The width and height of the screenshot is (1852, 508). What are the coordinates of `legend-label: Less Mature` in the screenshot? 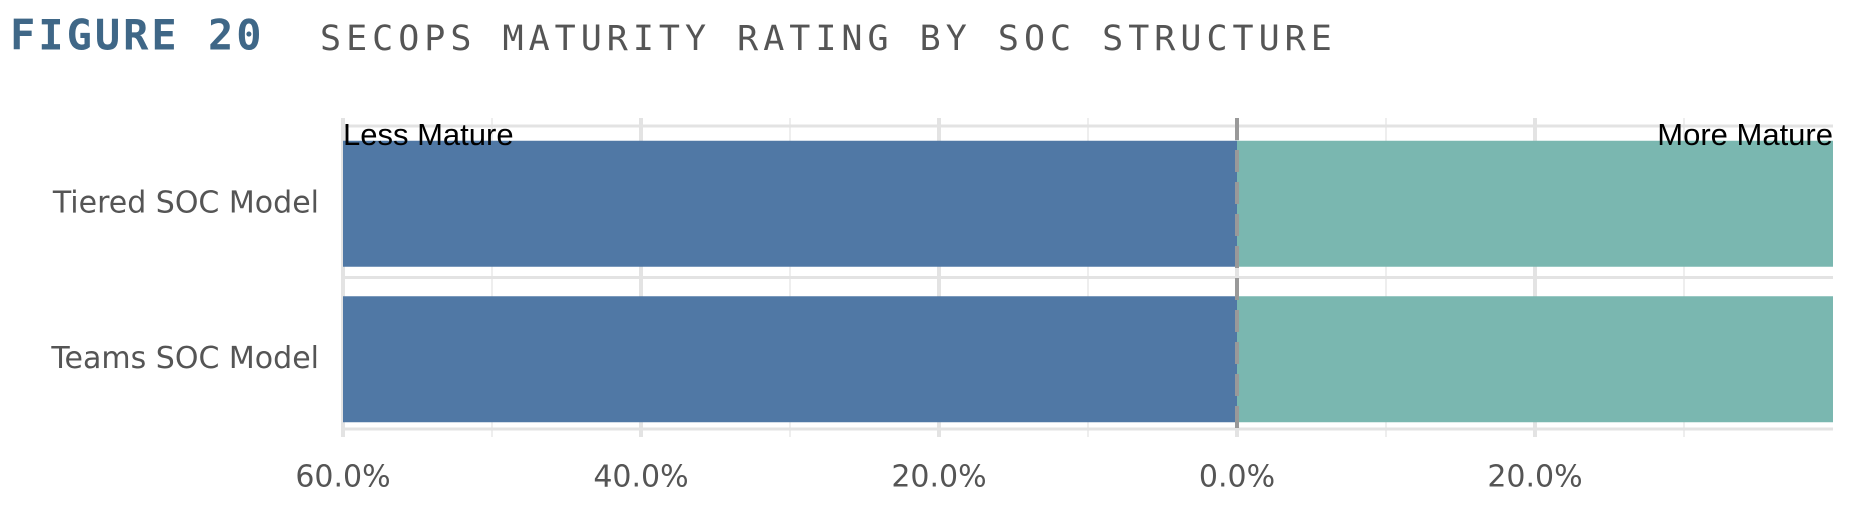 It's located at (428, 134).